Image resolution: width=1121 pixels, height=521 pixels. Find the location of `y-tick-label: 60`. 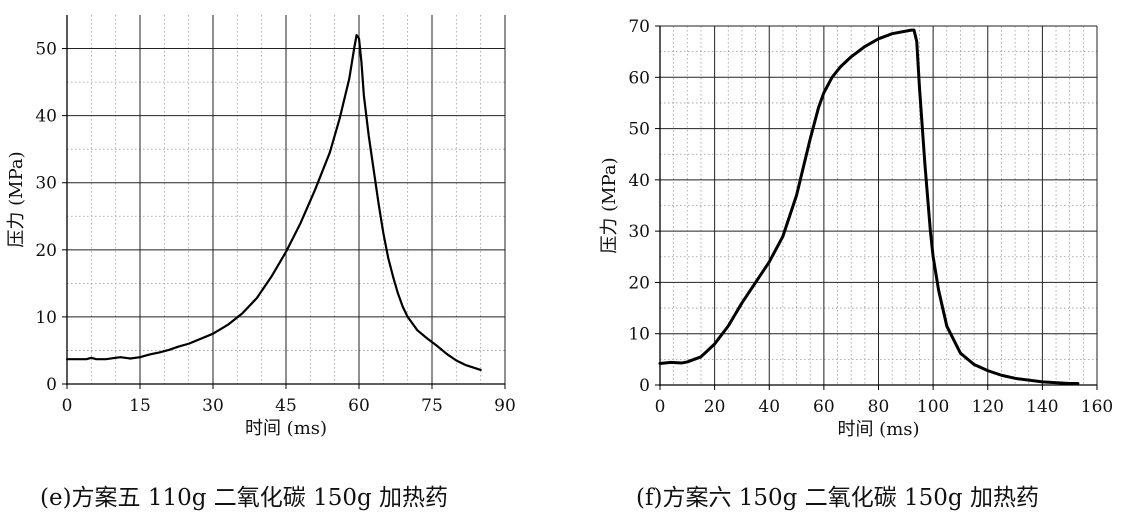

y-tick-label: 60 is located at coordinates (639, 78).